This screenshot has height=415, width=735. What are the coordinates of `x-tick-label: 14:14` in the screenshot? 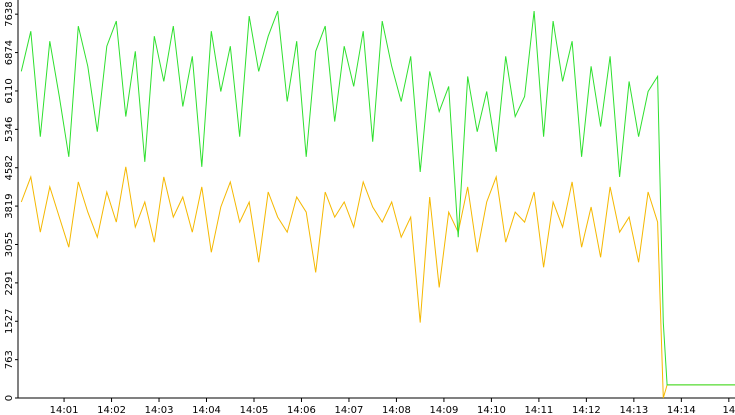 It's located at (681, 410).